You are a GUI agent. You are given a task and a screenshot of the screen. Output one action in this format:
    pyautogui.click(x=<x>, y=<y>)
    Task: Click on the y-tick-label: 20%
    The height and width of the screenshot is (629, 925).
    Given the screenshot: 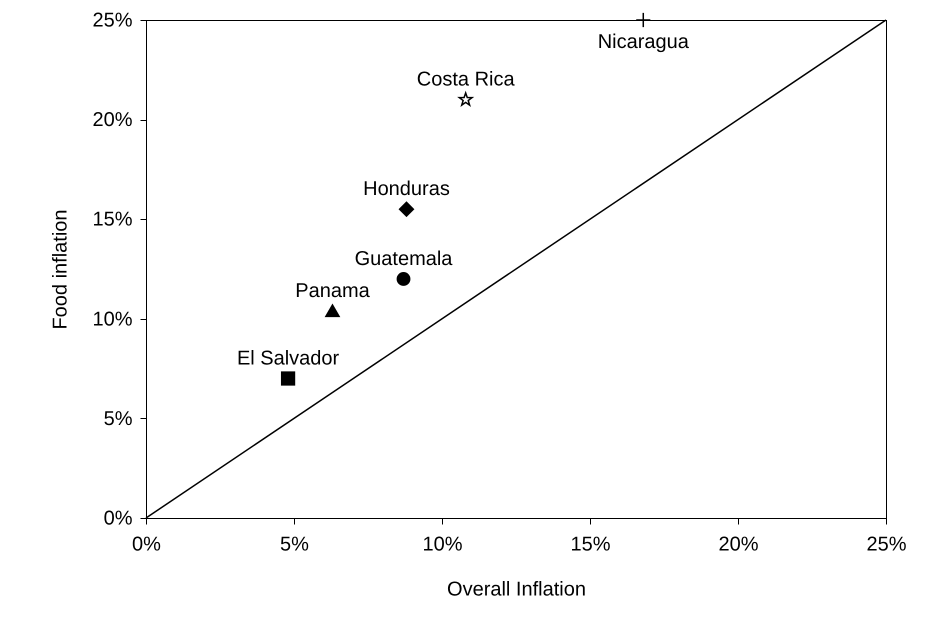 What is the action you would take?
    pyautogui.click(x=112, y=120)
    